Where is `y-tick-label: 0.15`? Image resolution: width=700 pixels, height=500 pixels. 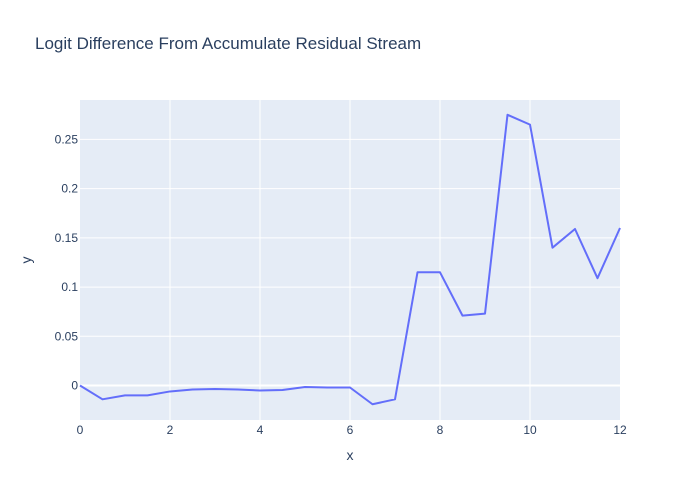 y-tick-label: 0.15 is located at coordinates (67, 238).